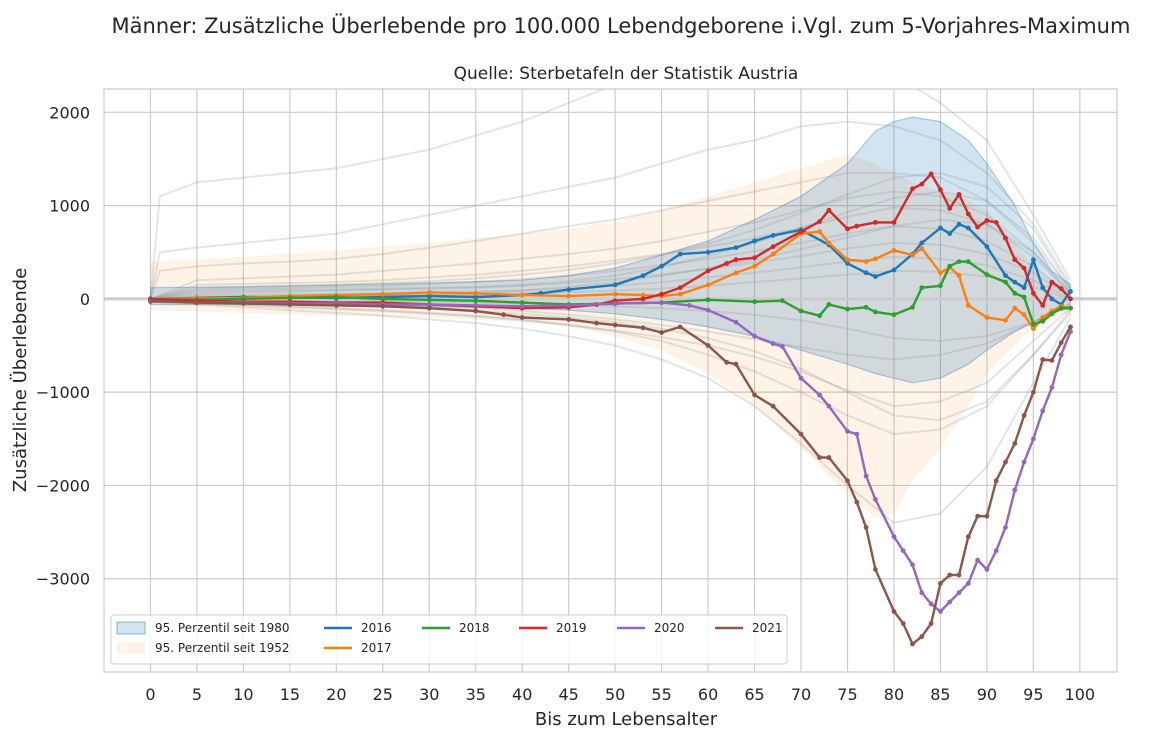 The width and height of the screenshot is (1158, 741). Describe the element at coordinates (150, 694) in the screenshot. I see `x-tick-label: 0` at that location.